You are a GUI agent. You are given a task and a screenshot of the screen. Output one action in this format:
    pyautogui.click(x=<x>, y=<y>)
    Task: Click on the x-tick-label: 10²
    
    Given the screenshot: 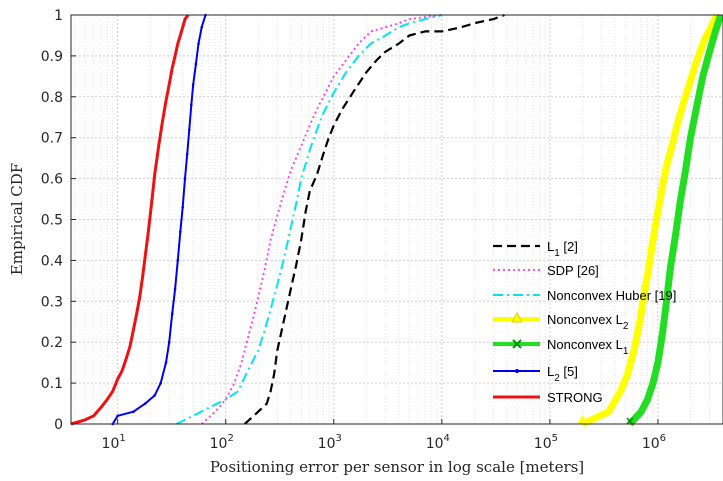 What is the action you would take?
    pyautogui.click(x=222, y=442)
    